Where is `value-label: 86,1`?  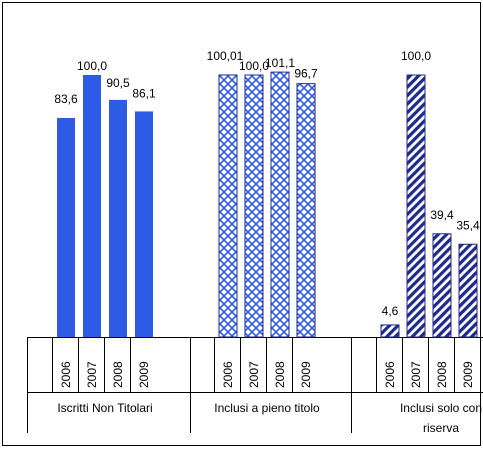
value-label: 86,1 is located at coordinates (144, 93).